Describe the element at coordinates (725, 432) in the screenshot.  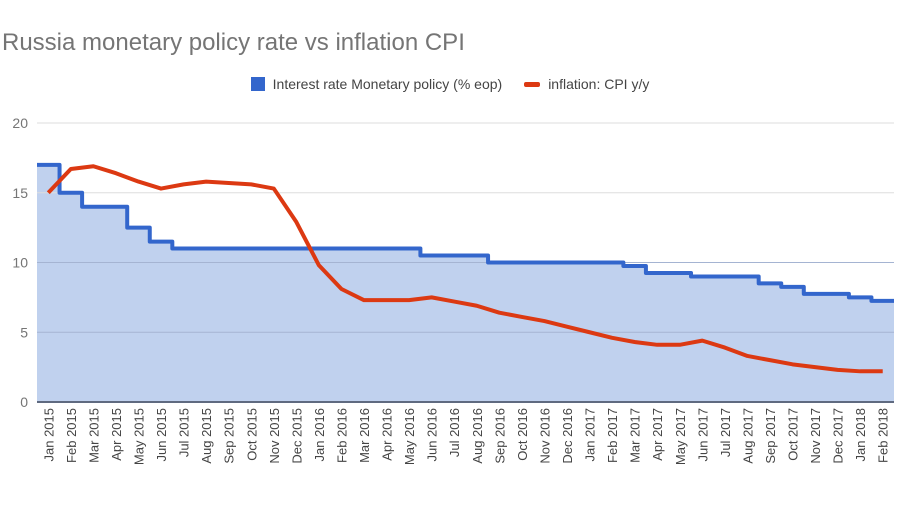
I see `x-tick-label: Jul 2017` at that location.